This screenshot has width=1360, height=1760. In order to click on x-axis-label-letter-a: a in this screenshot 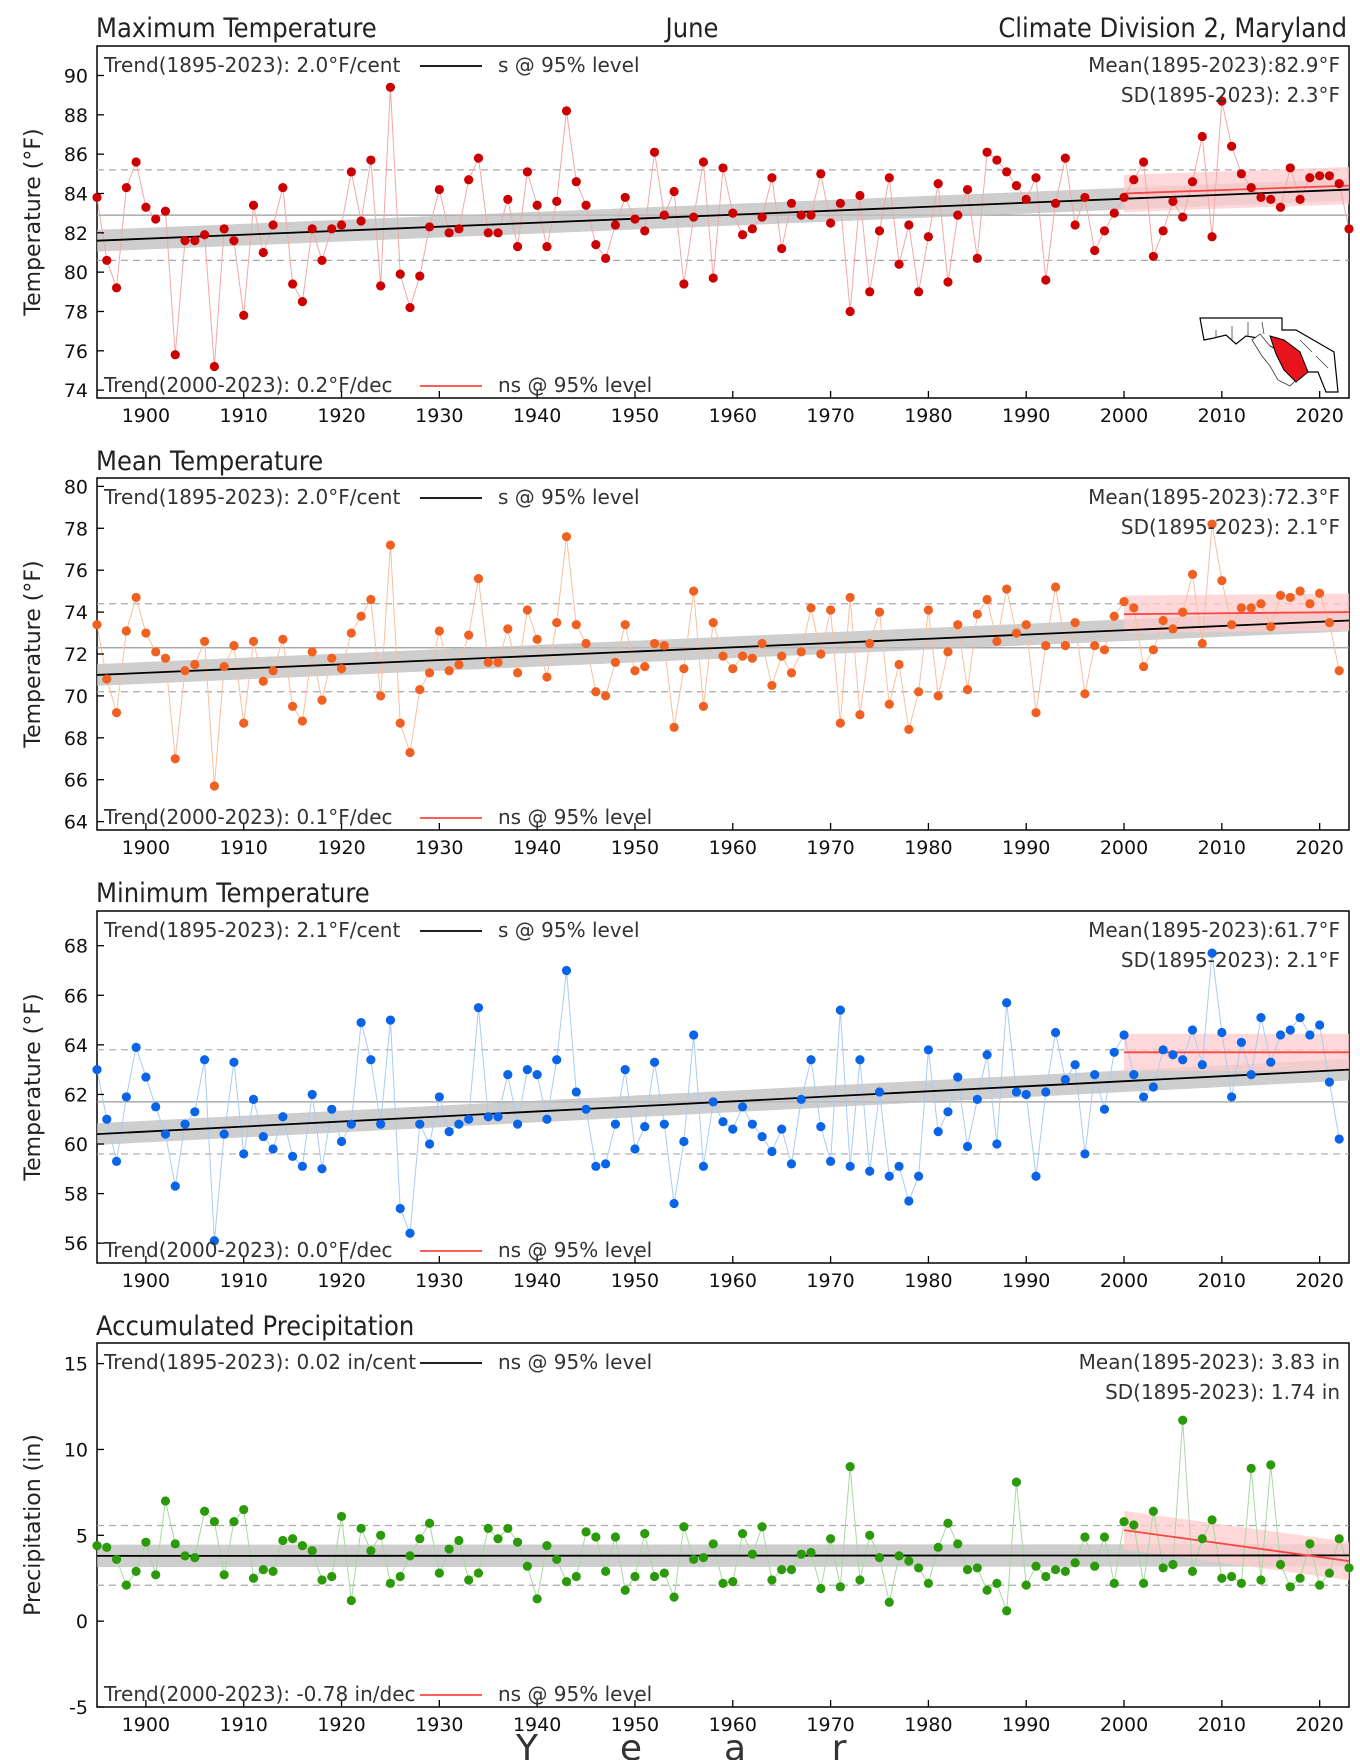, I will do `click(735, 1744)`.